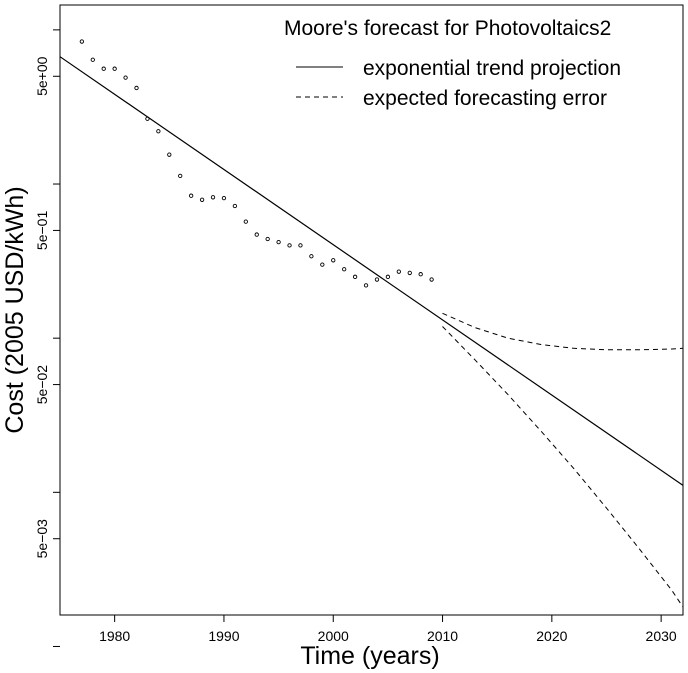 This screenshot has height=673, width=688. What do you see at coordinates (563, 467) in the screenshot?
I see `error-lower-line` at bounding box center [563, 467].